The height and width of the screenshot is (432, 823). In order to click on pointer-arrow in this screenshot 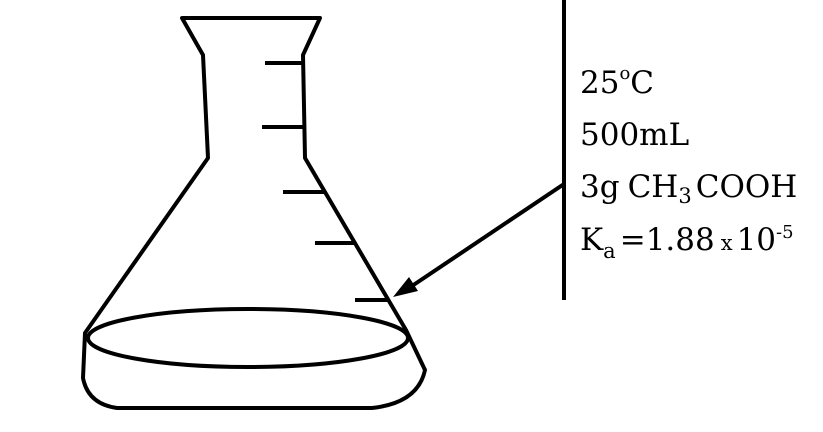, I will do `click(479, 239)`.